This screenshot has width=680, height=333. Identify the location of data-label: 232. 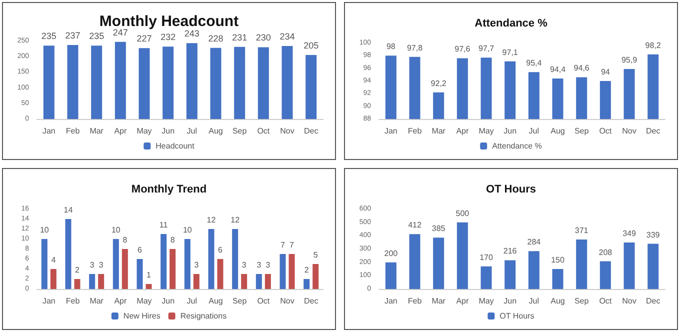
(168, 37).